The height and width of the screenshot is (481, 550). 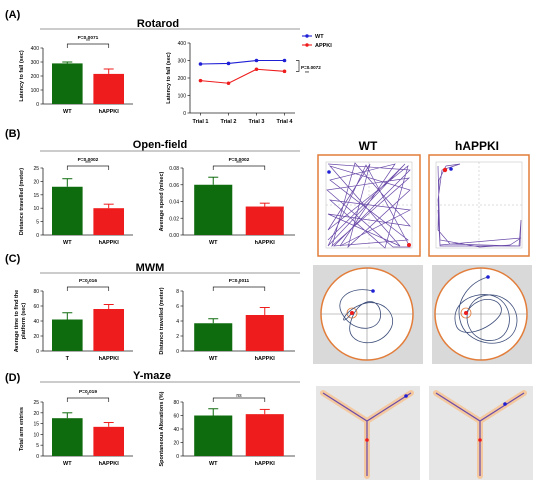 I want to click on y-axis-label: Average speed (m/sec), so click(x=162, y=201).